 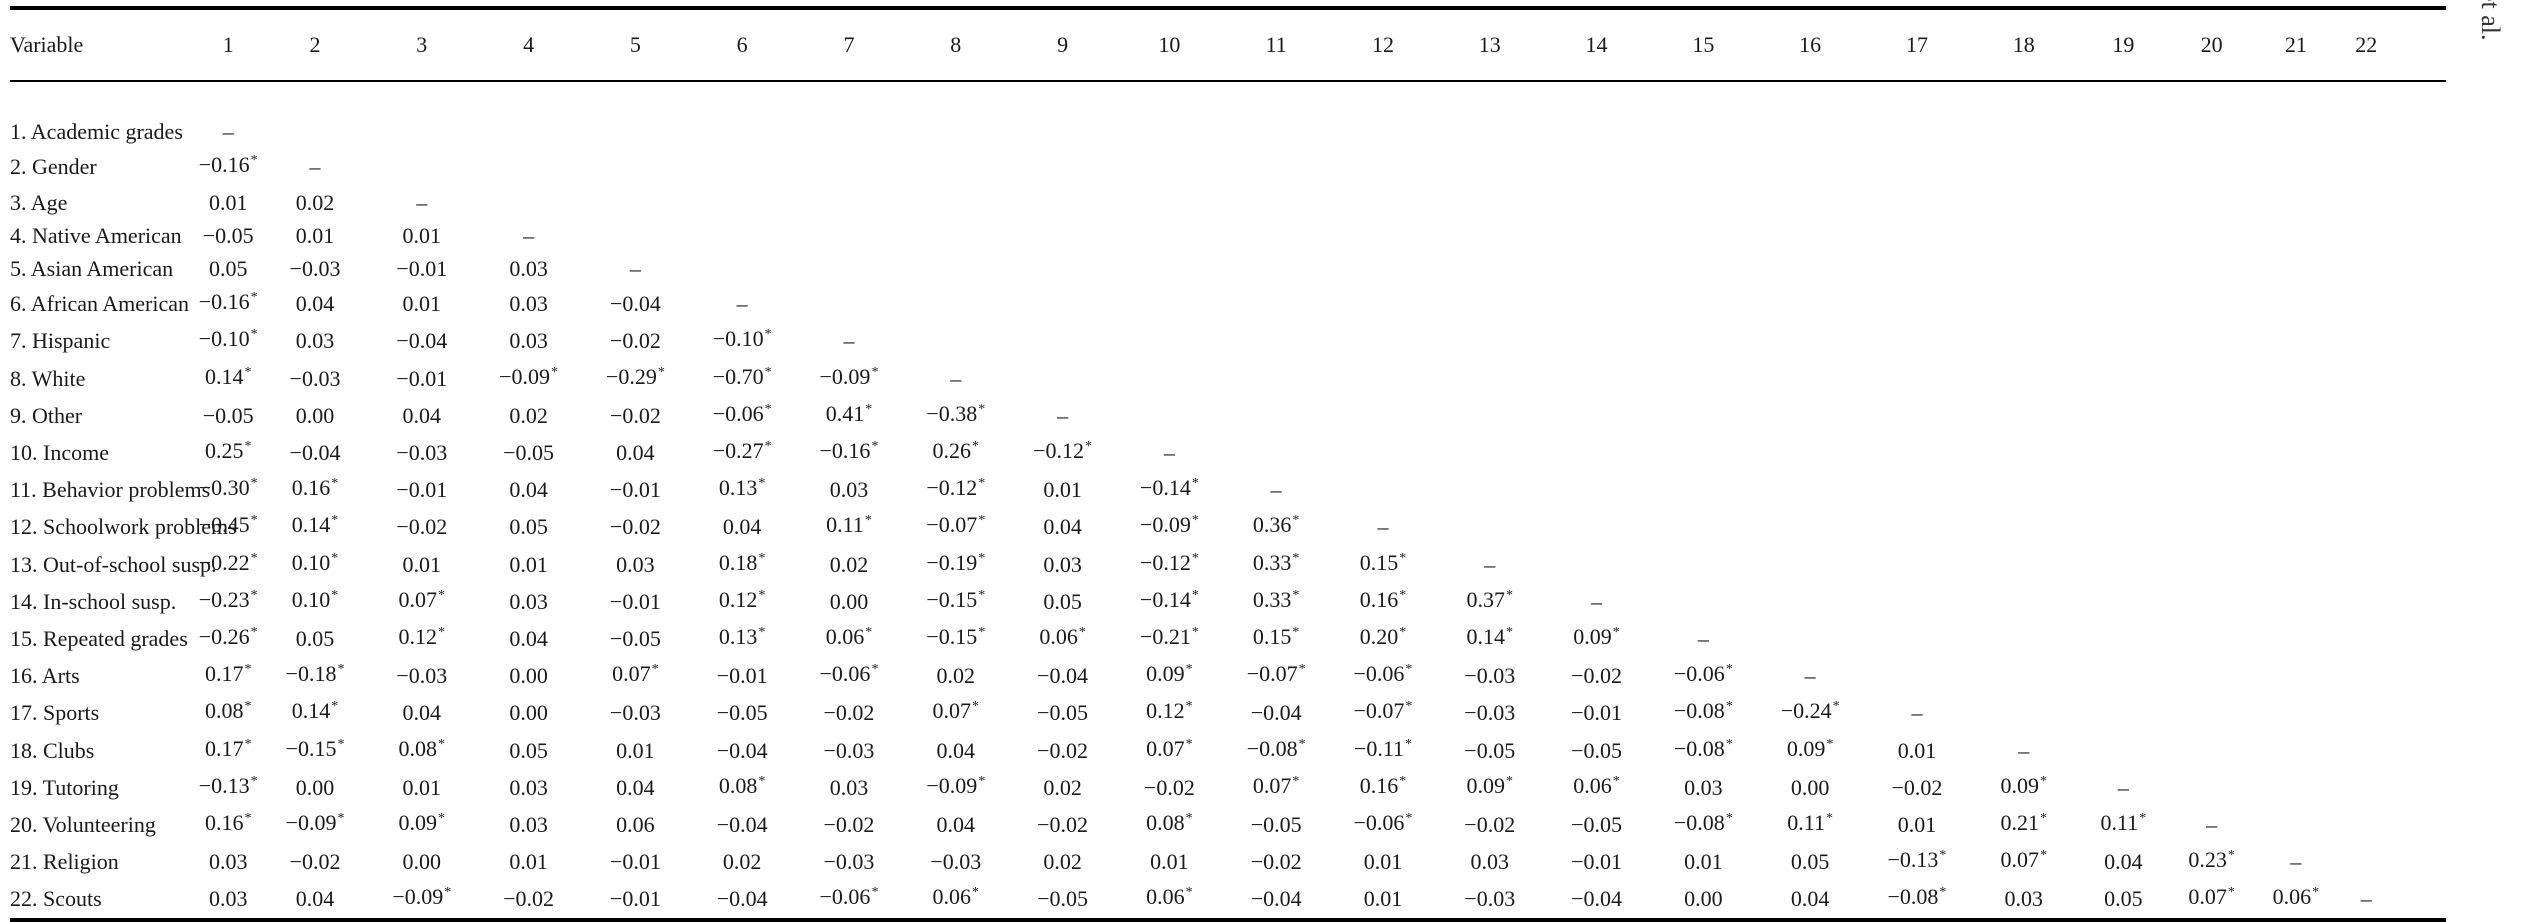 I want to click on table-row: 3. Age 0.01 0.02 –, so click(x=1228, y=202).